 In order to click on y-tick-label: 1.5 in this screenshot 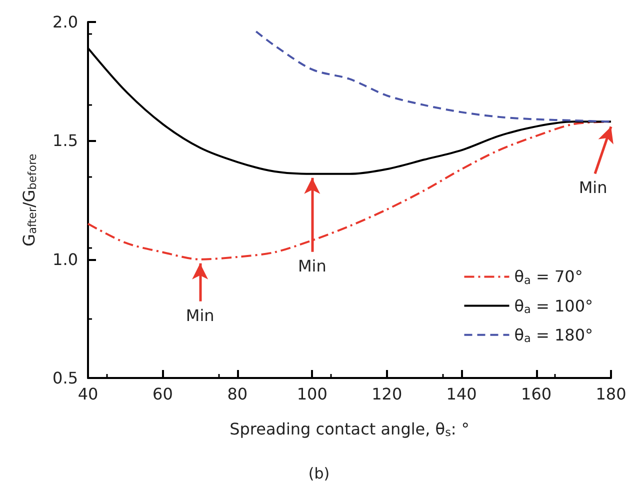, I will do `click(65, 140)`.